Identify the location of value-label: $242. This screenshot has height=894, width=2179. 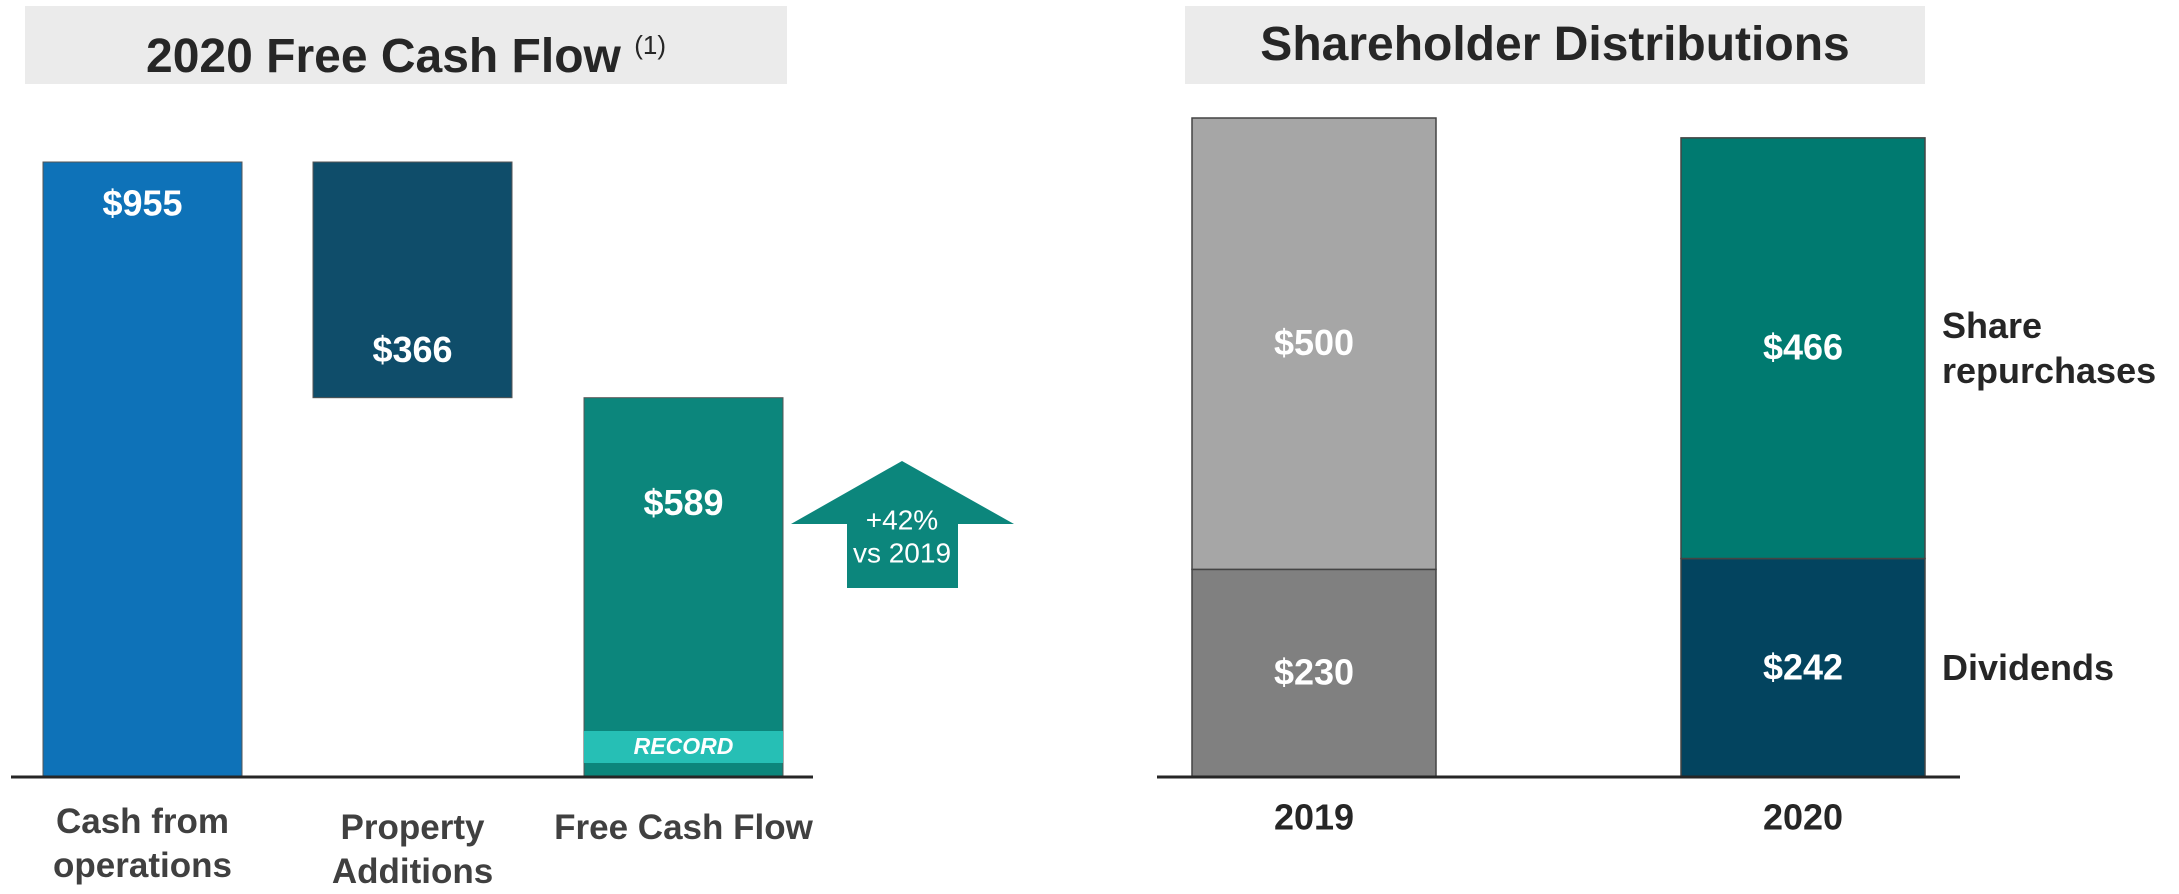
(1803, 666).